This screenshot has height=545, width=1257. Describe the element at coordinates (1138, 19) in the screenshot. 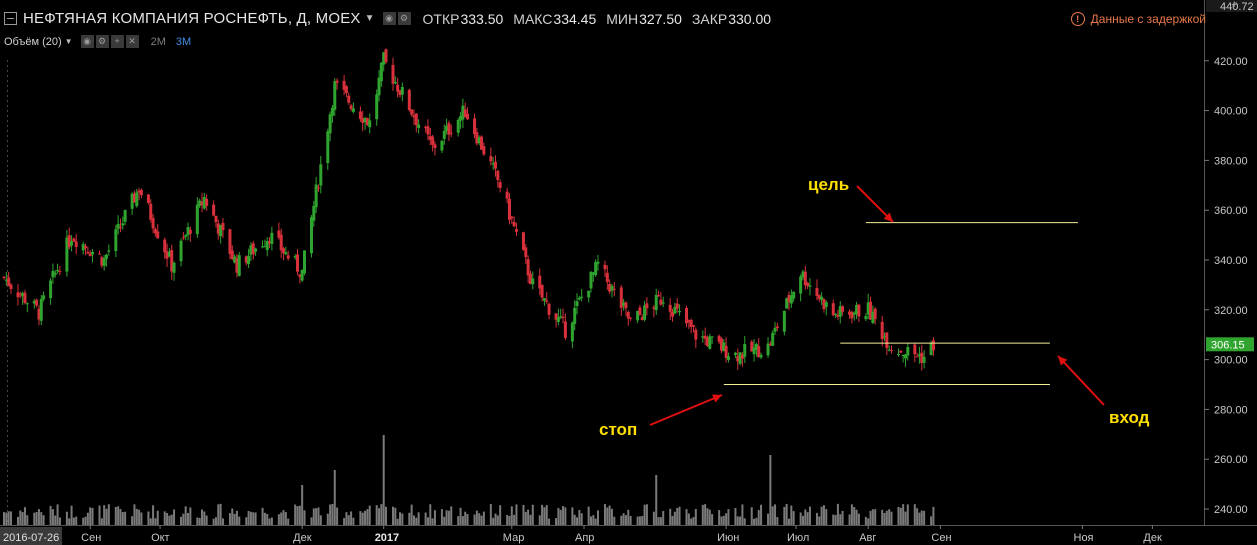

I see `delayed-data-notice: ! Данные с задержкой` at that location.